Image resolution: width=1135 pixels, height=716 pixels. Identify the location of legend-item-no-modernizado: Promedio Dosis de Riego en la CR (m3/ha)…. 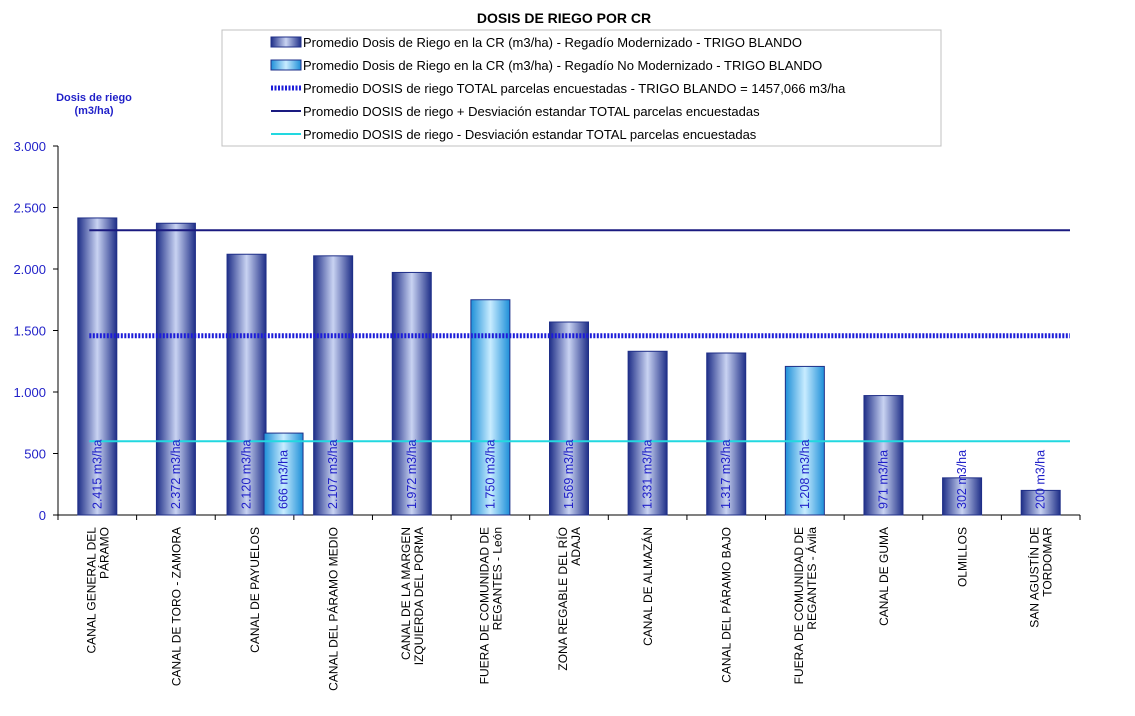
(546, 65).